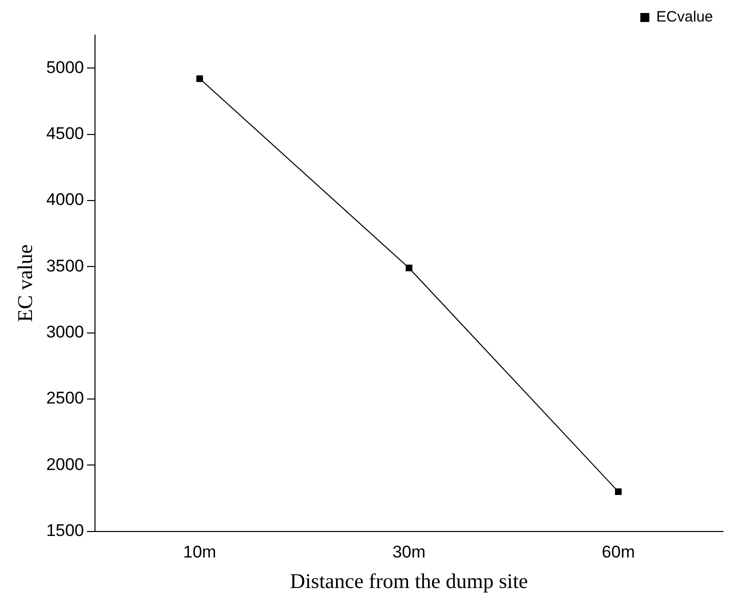 The width and height of the screenshot is (733, 609). What do you see at coordinates (409, 580) in the screenshot?
I see `x-axis-title: Distance from the dump site` at bounding box center [409, 580].